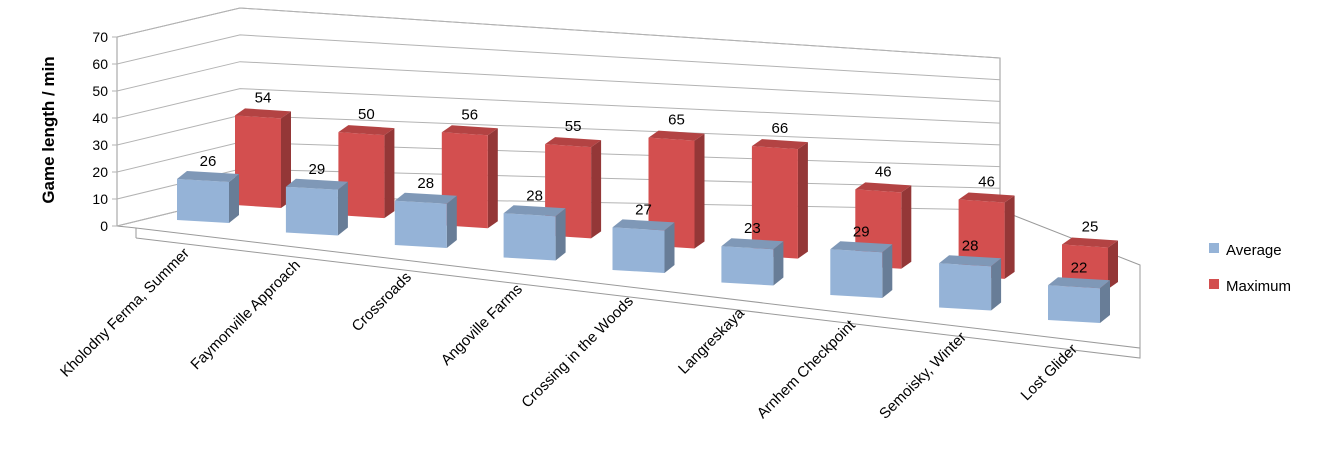 The height and width of the screenshot is (463, 1320). What do you see at coordinates (1254, 250) in the screenshot?
I see `legend-label-average: Average` at bounding box center [1254, 250].